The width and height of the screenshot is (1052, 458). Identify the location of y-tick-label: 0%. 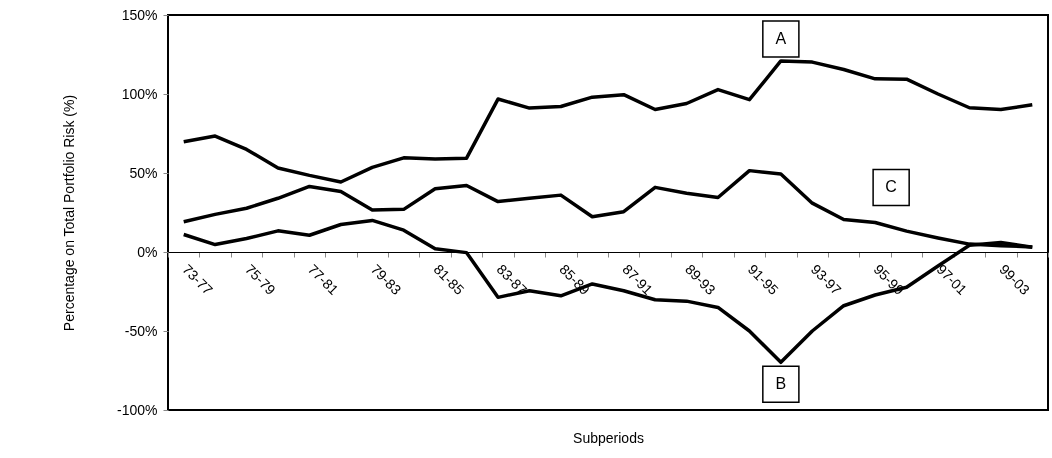
(147, 251).